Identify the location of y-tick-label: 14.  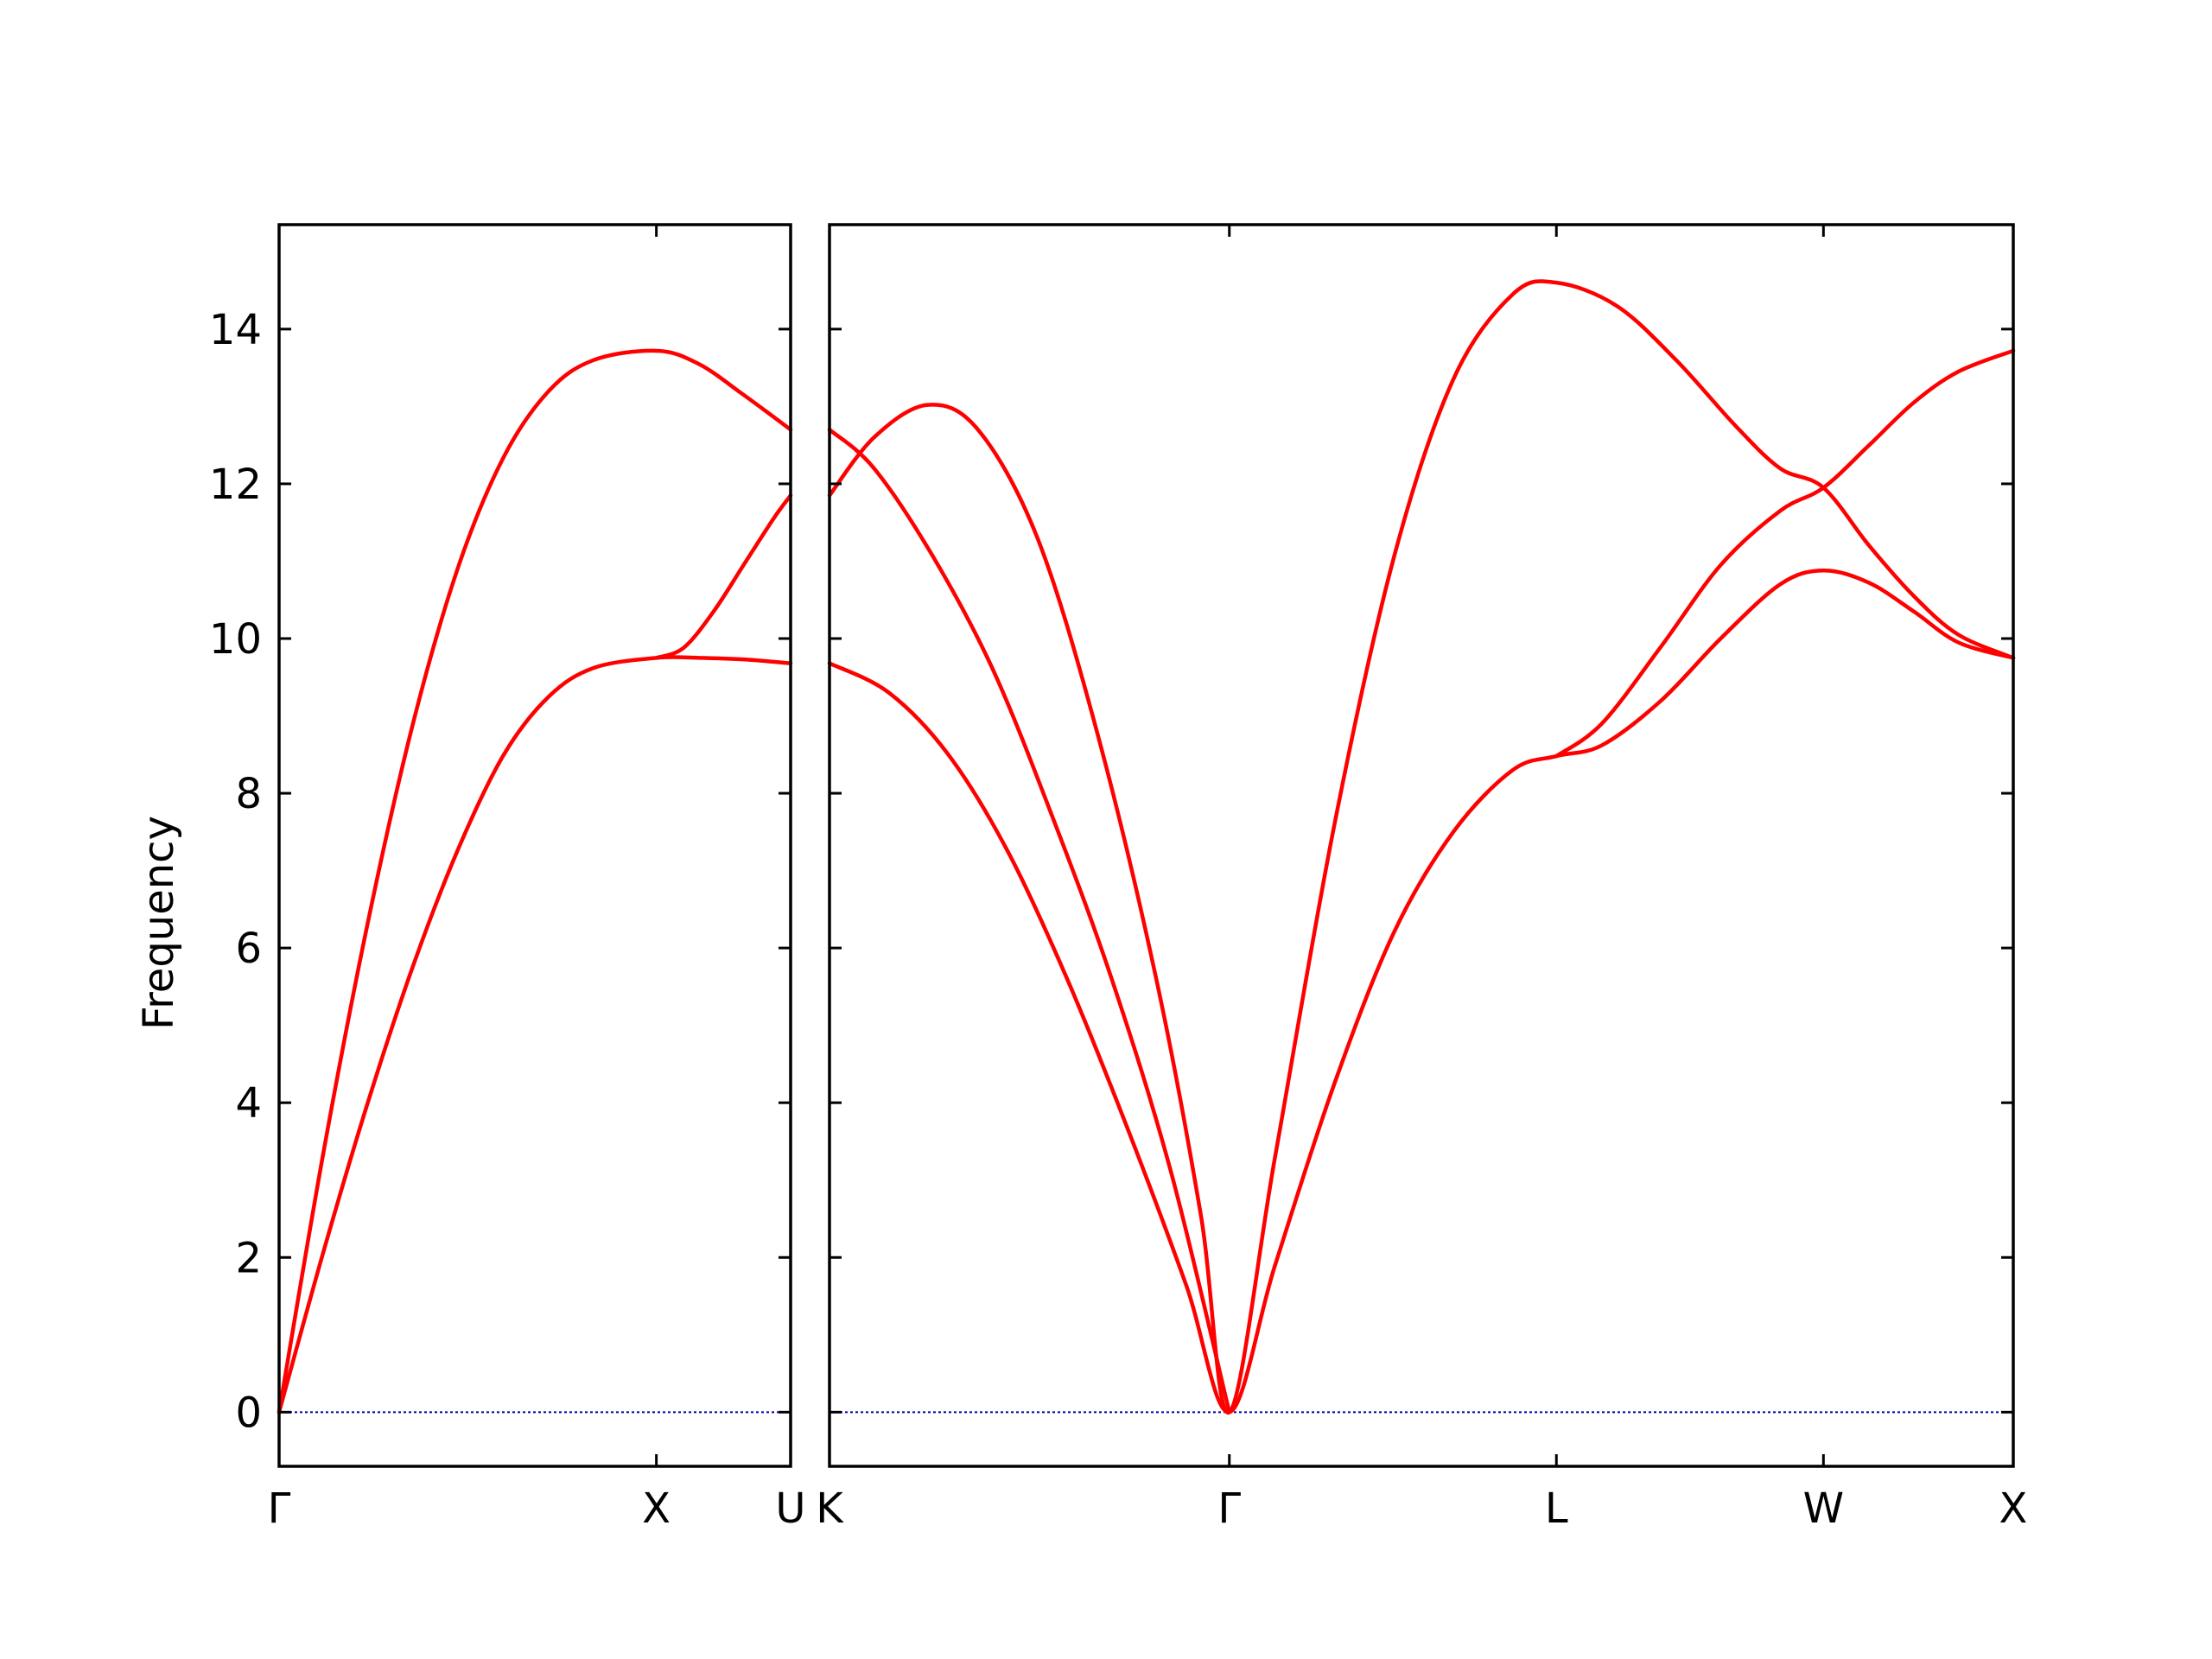
(235, 330).